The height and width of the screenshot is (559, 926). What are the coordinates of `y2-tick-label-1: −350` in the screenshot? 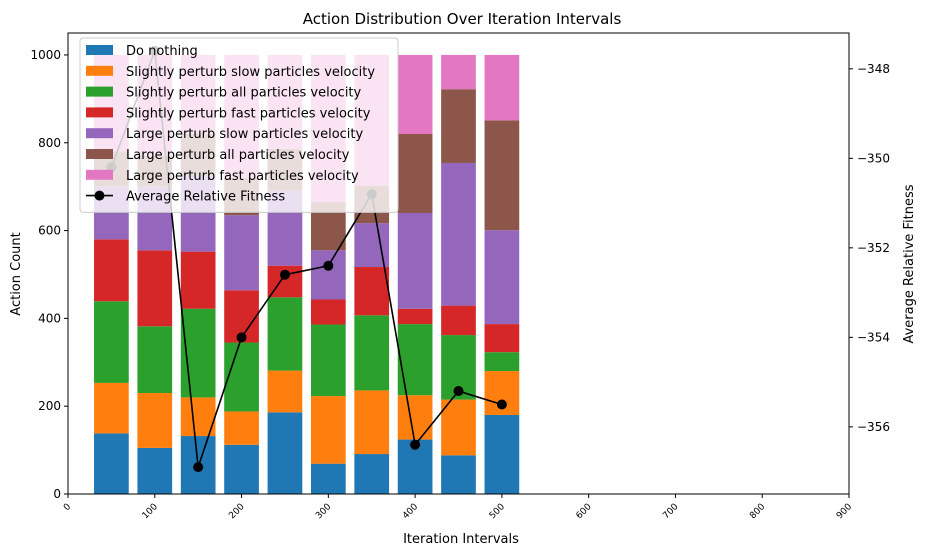 It's located at (873, 158).